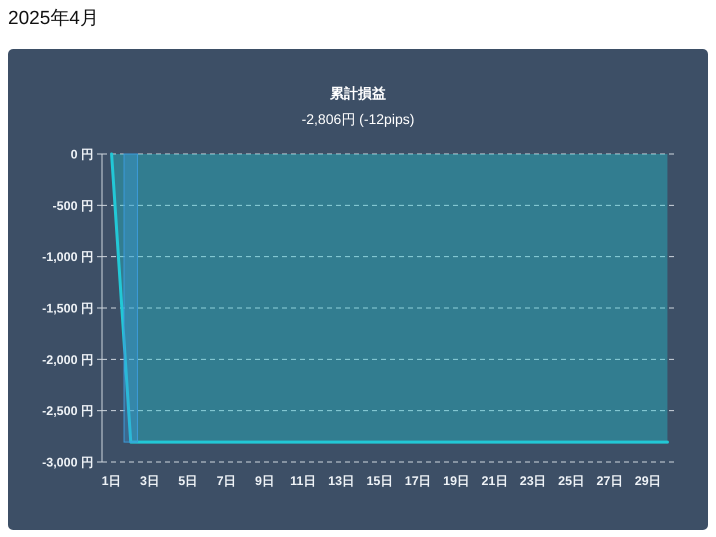  Describe the element at coordinates (68, 411) in the screenshot. I see `y-tick-label: -2,500 円` at that location.